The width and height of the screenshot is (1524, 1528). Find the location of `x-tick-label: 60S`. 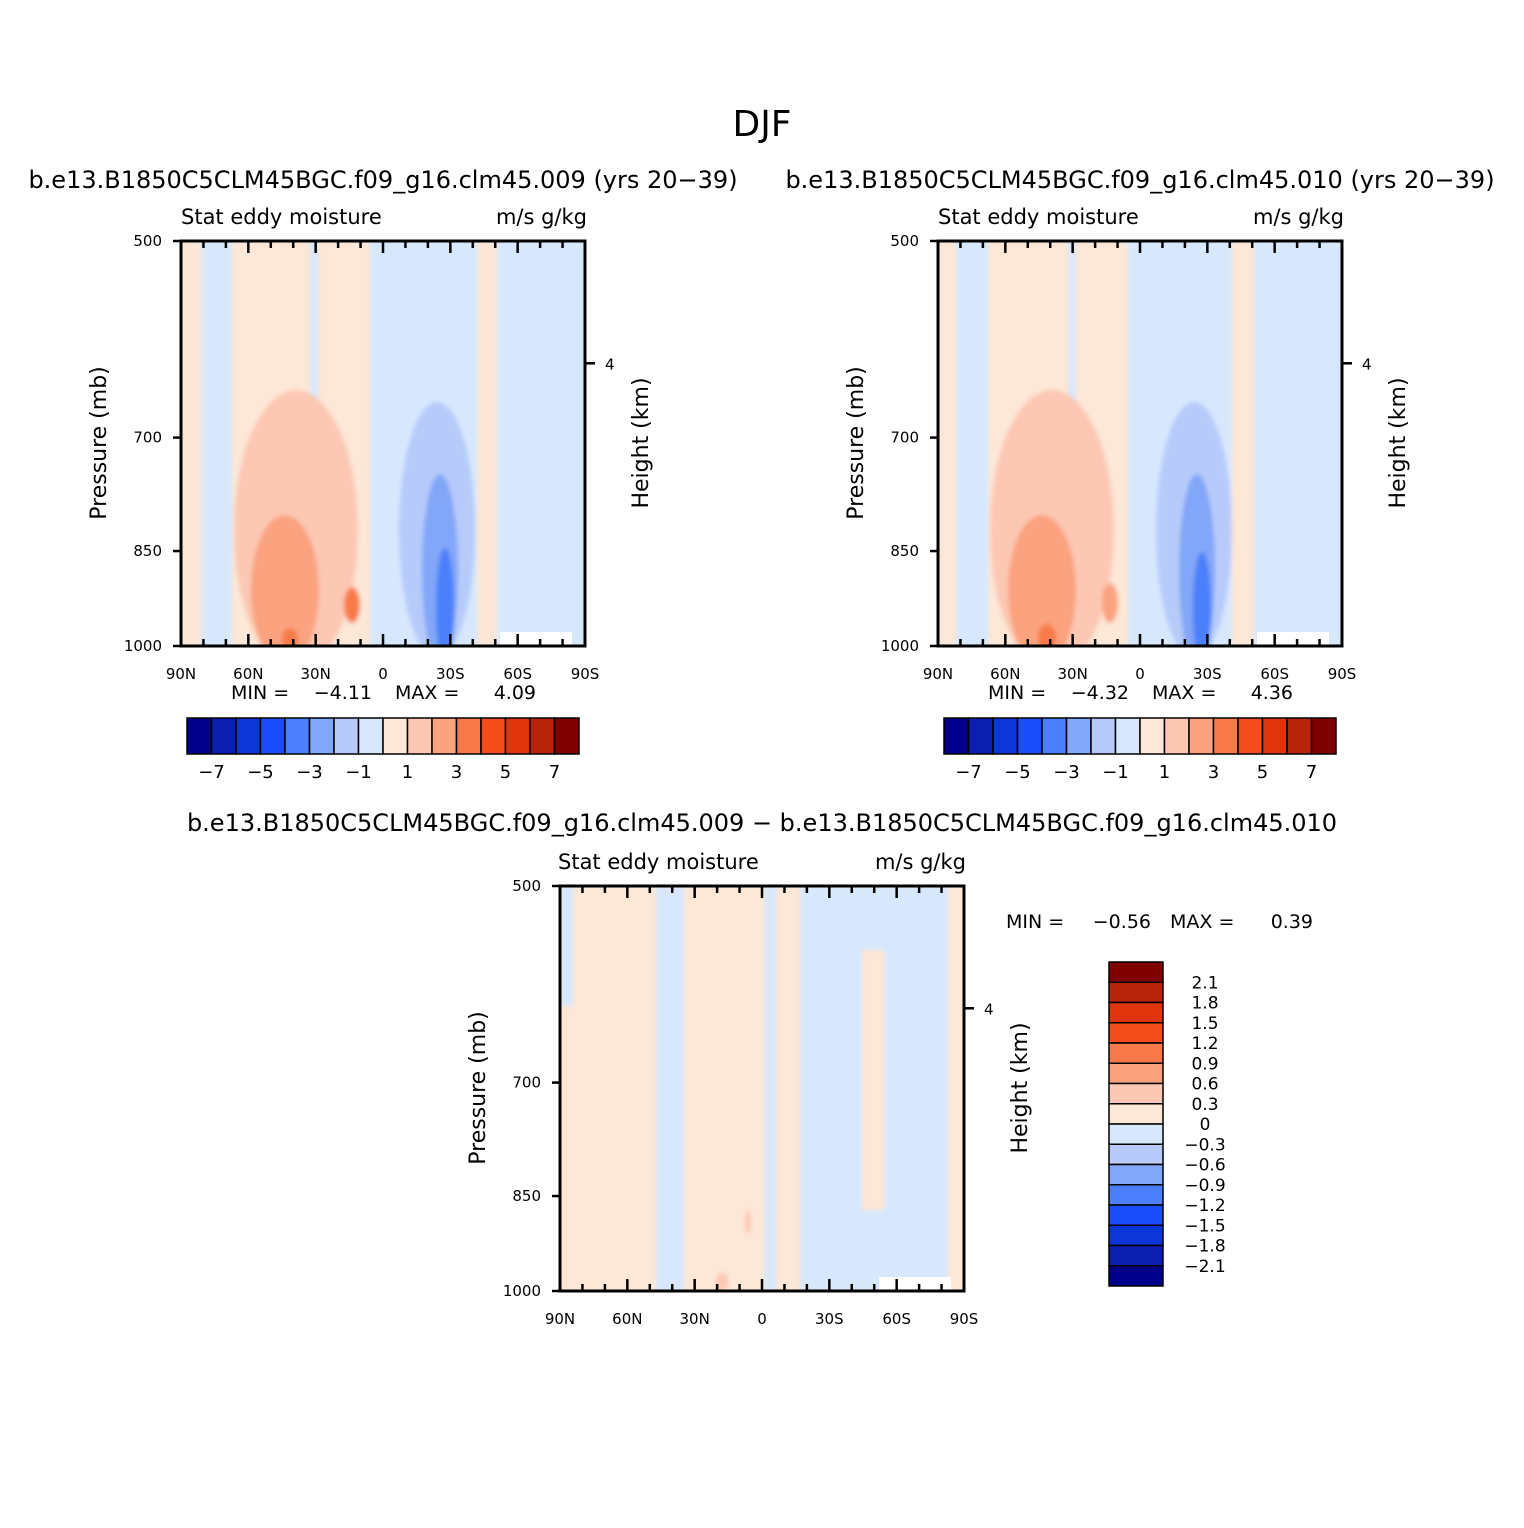

x-tick-label: 60S is located at coordinates (896, 1319).